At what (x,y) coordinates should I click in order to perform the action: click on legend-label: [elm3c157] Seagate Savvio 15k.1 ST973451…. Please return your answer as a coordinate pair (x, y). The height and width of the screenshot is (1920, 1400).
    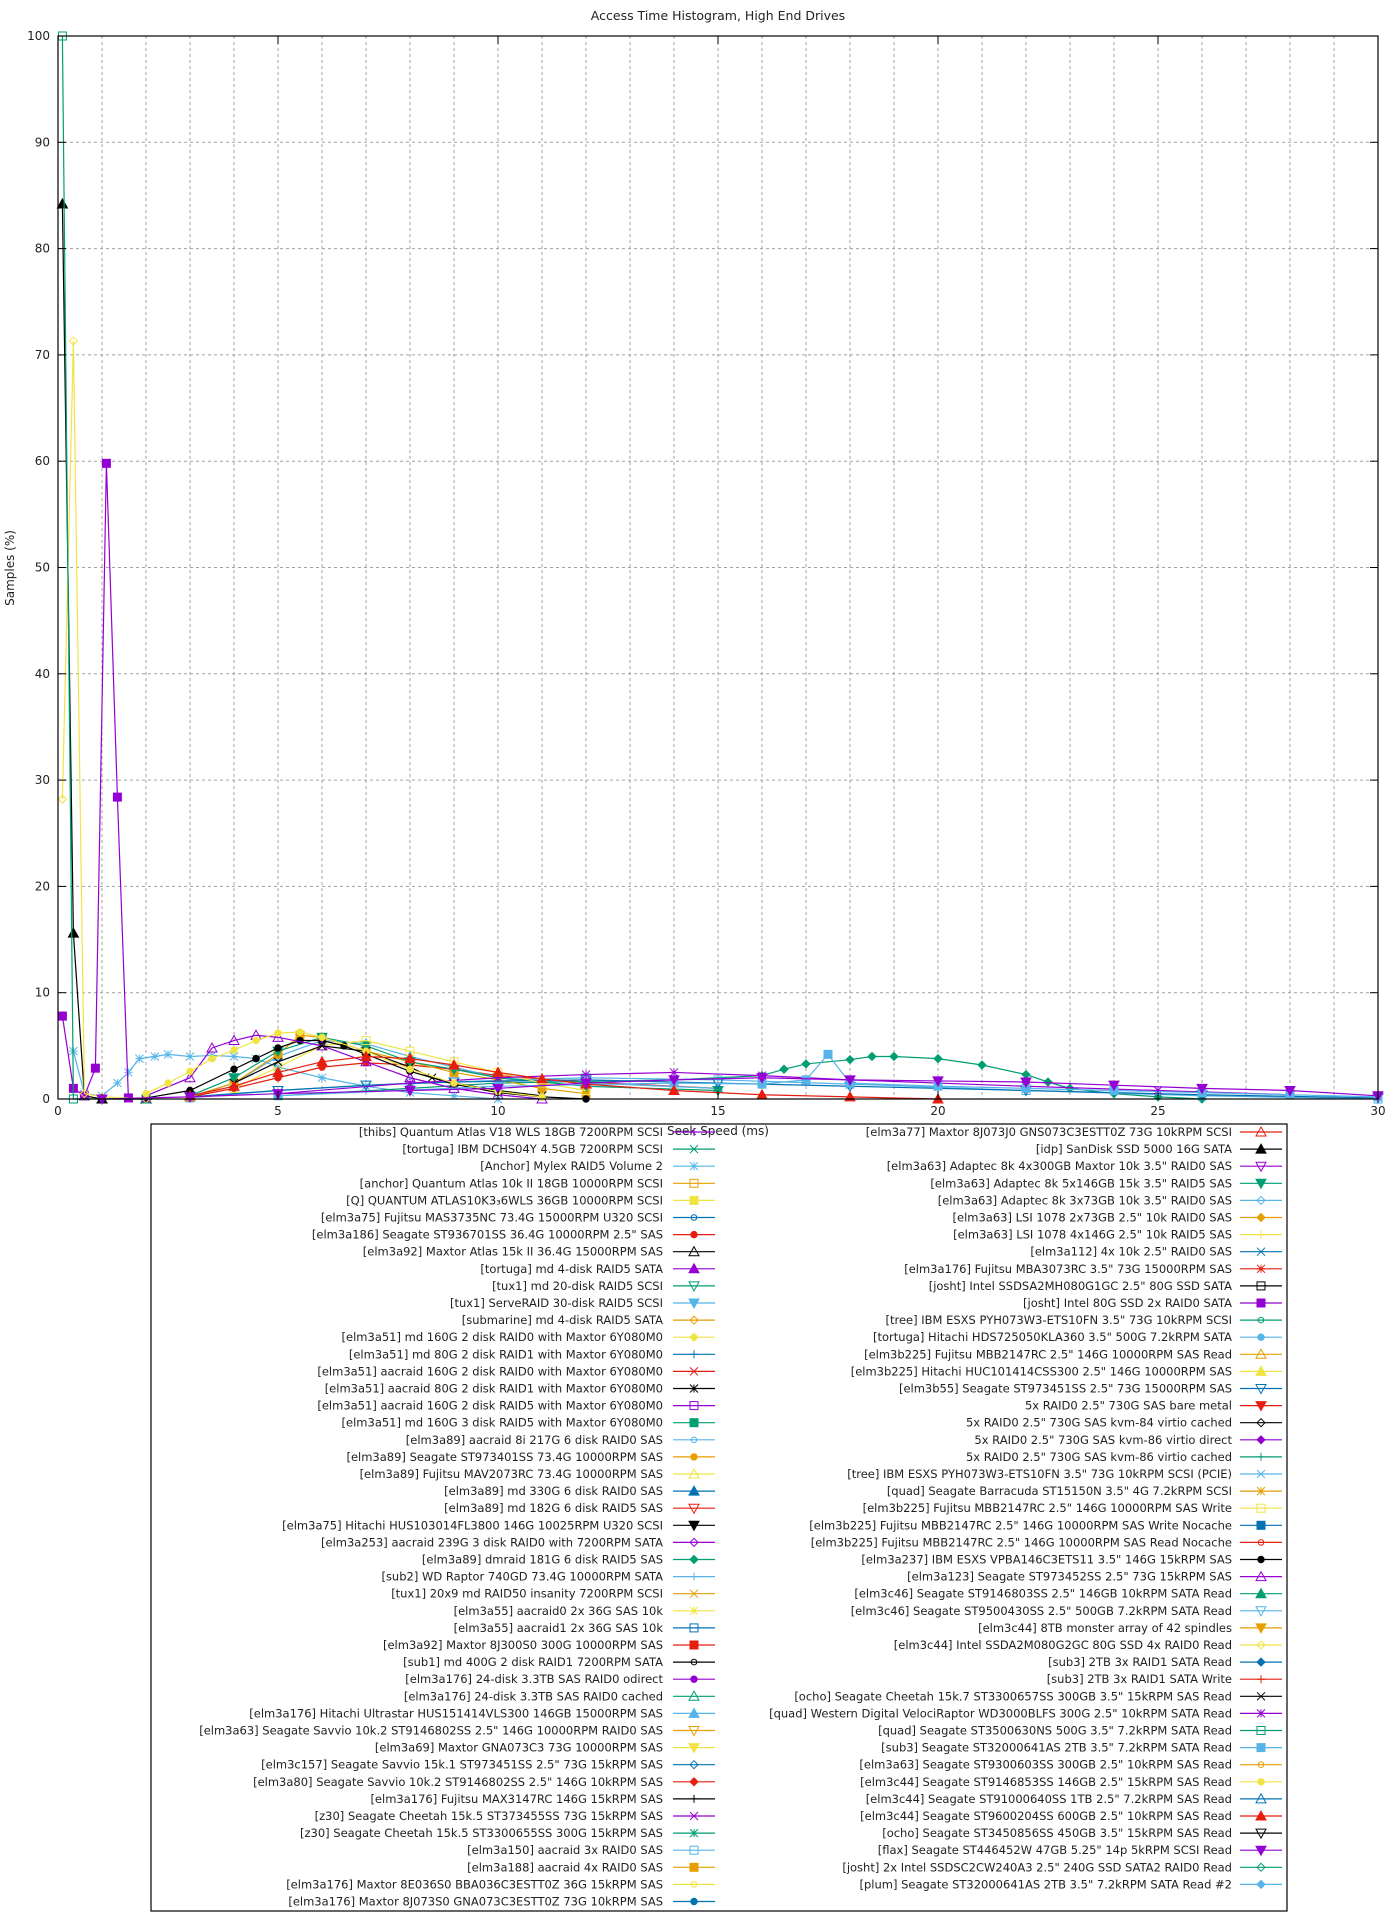
    Looking at the image, I should click on (462, 1765).